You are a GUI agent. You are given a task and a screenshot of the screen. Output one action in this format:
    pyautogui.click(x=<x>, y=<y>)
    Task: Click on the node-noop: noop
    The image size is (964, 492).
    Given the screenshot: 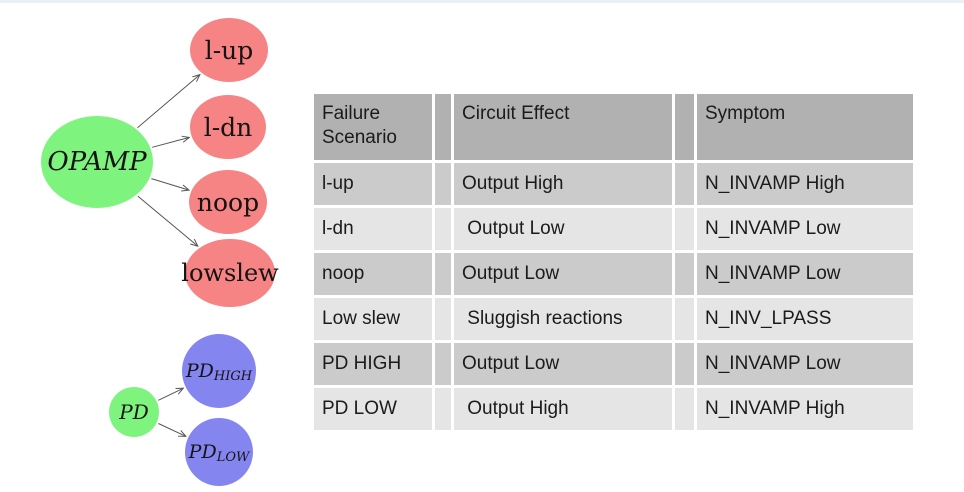 What is the action you would take?
    pyautogui.click(x=228, y=202)
    